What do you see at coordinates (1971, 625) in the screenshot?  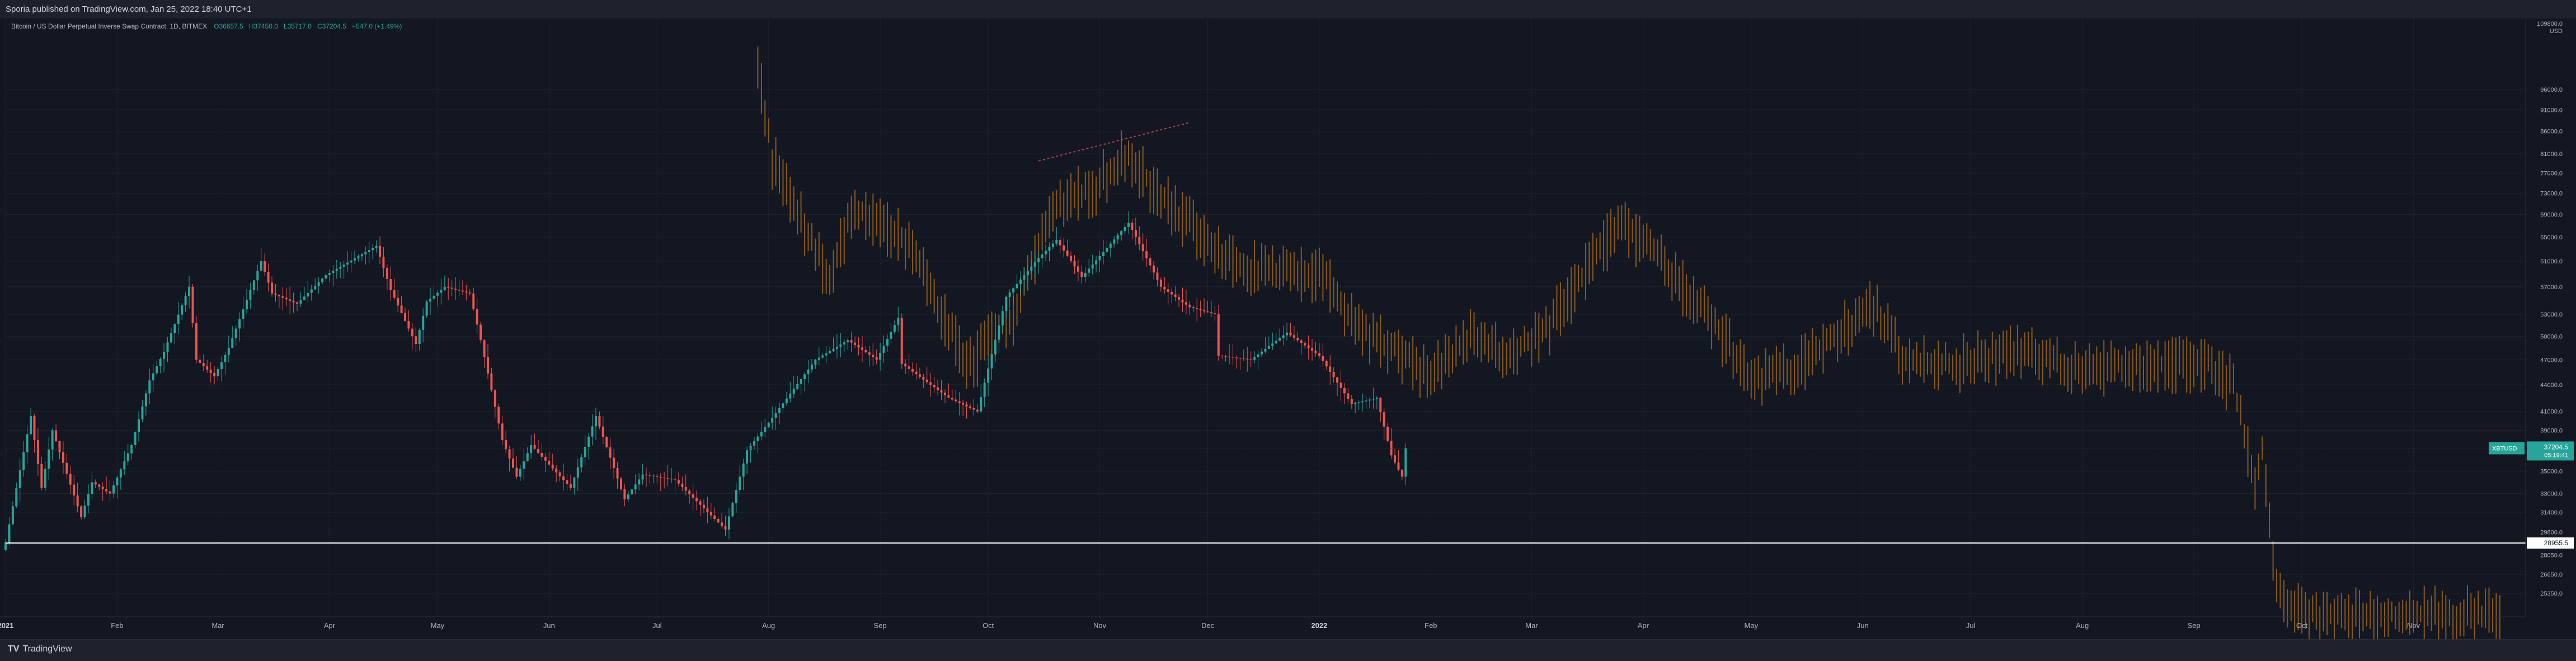 I see `time-tick-label: Jul` at bounding box center [1971, 625].